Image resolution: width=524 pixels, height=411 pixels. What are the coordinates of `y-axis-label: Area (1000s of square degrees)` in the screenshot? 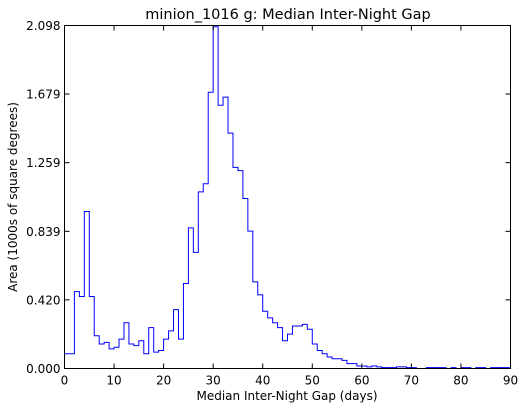 It's located at (13, 197).